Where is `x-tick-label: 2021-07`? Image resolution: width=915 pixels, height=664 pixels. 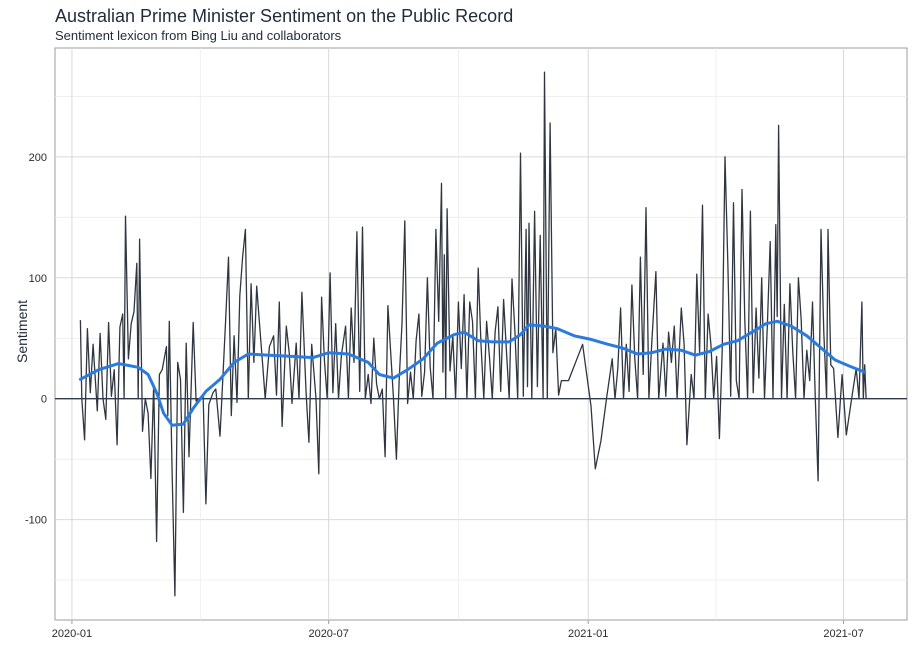
x-tick-label: 2021-07 is located at coordinates (843, 634).